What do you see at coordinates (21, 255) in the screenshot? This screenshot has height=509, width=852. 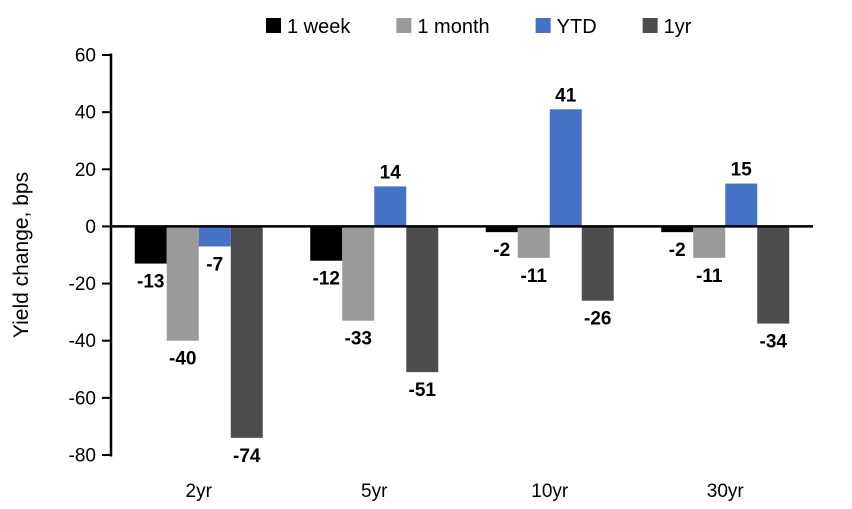 I see `y-axis-title: Yield change, bps` at bounding box center [21, 255].